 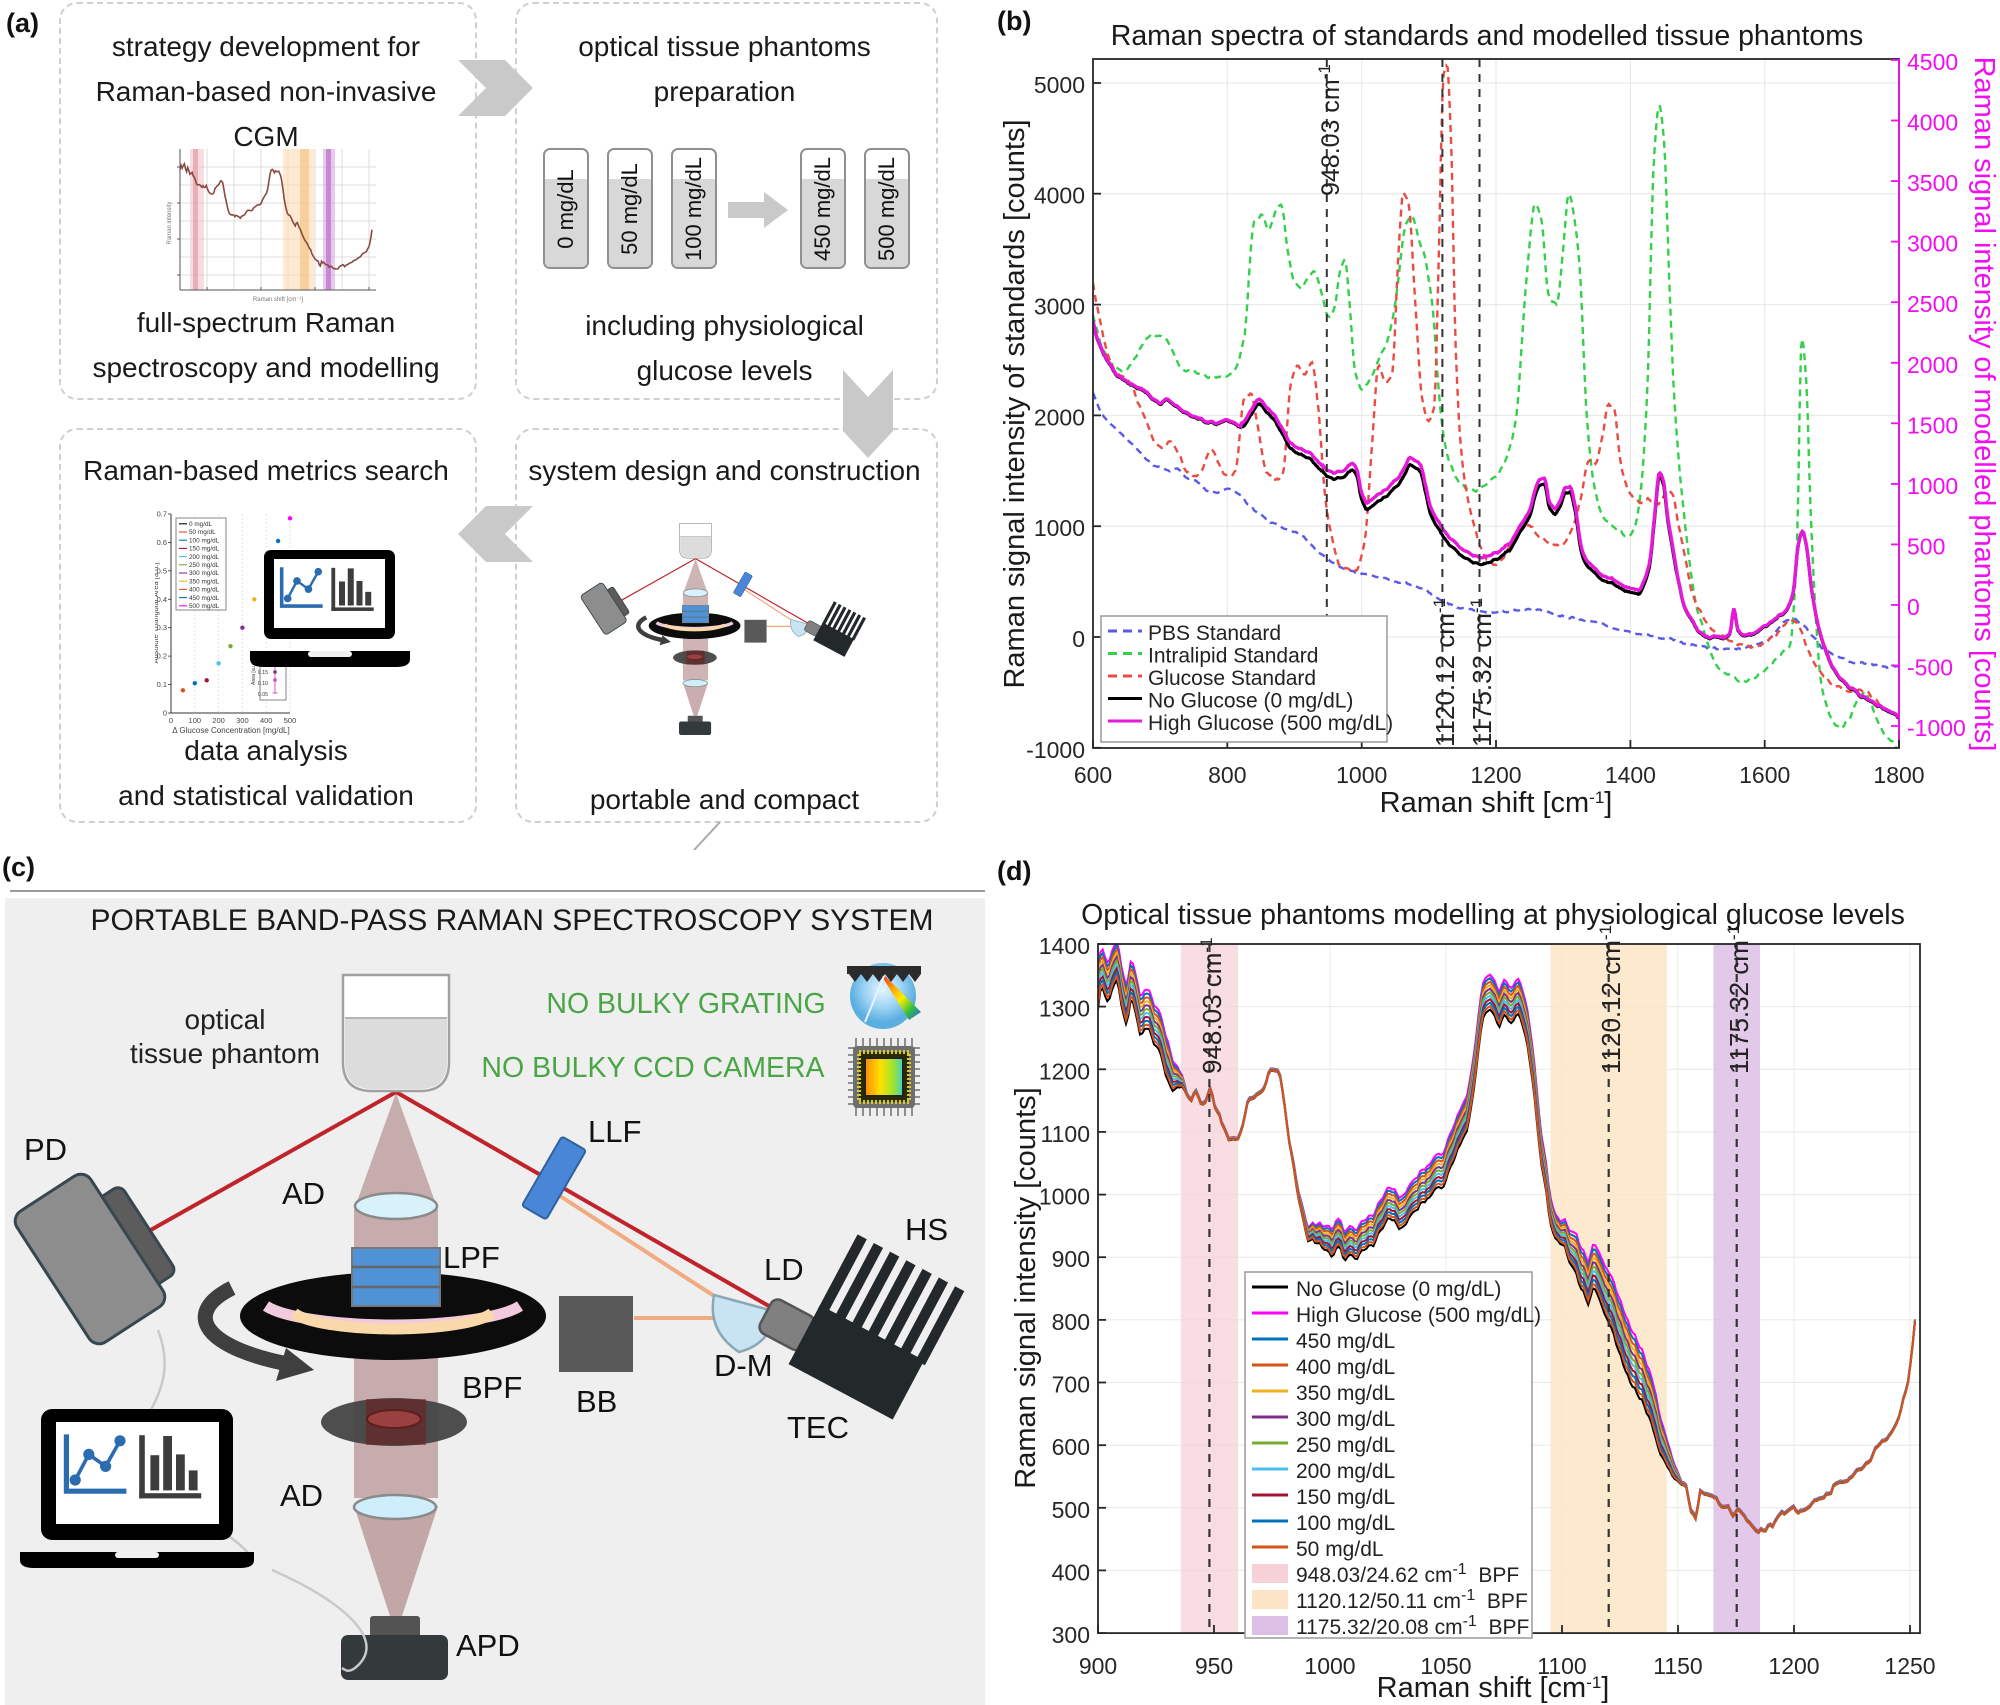 I want to click on svg-text: 100 mg/dL, so click(x=204, y=540).